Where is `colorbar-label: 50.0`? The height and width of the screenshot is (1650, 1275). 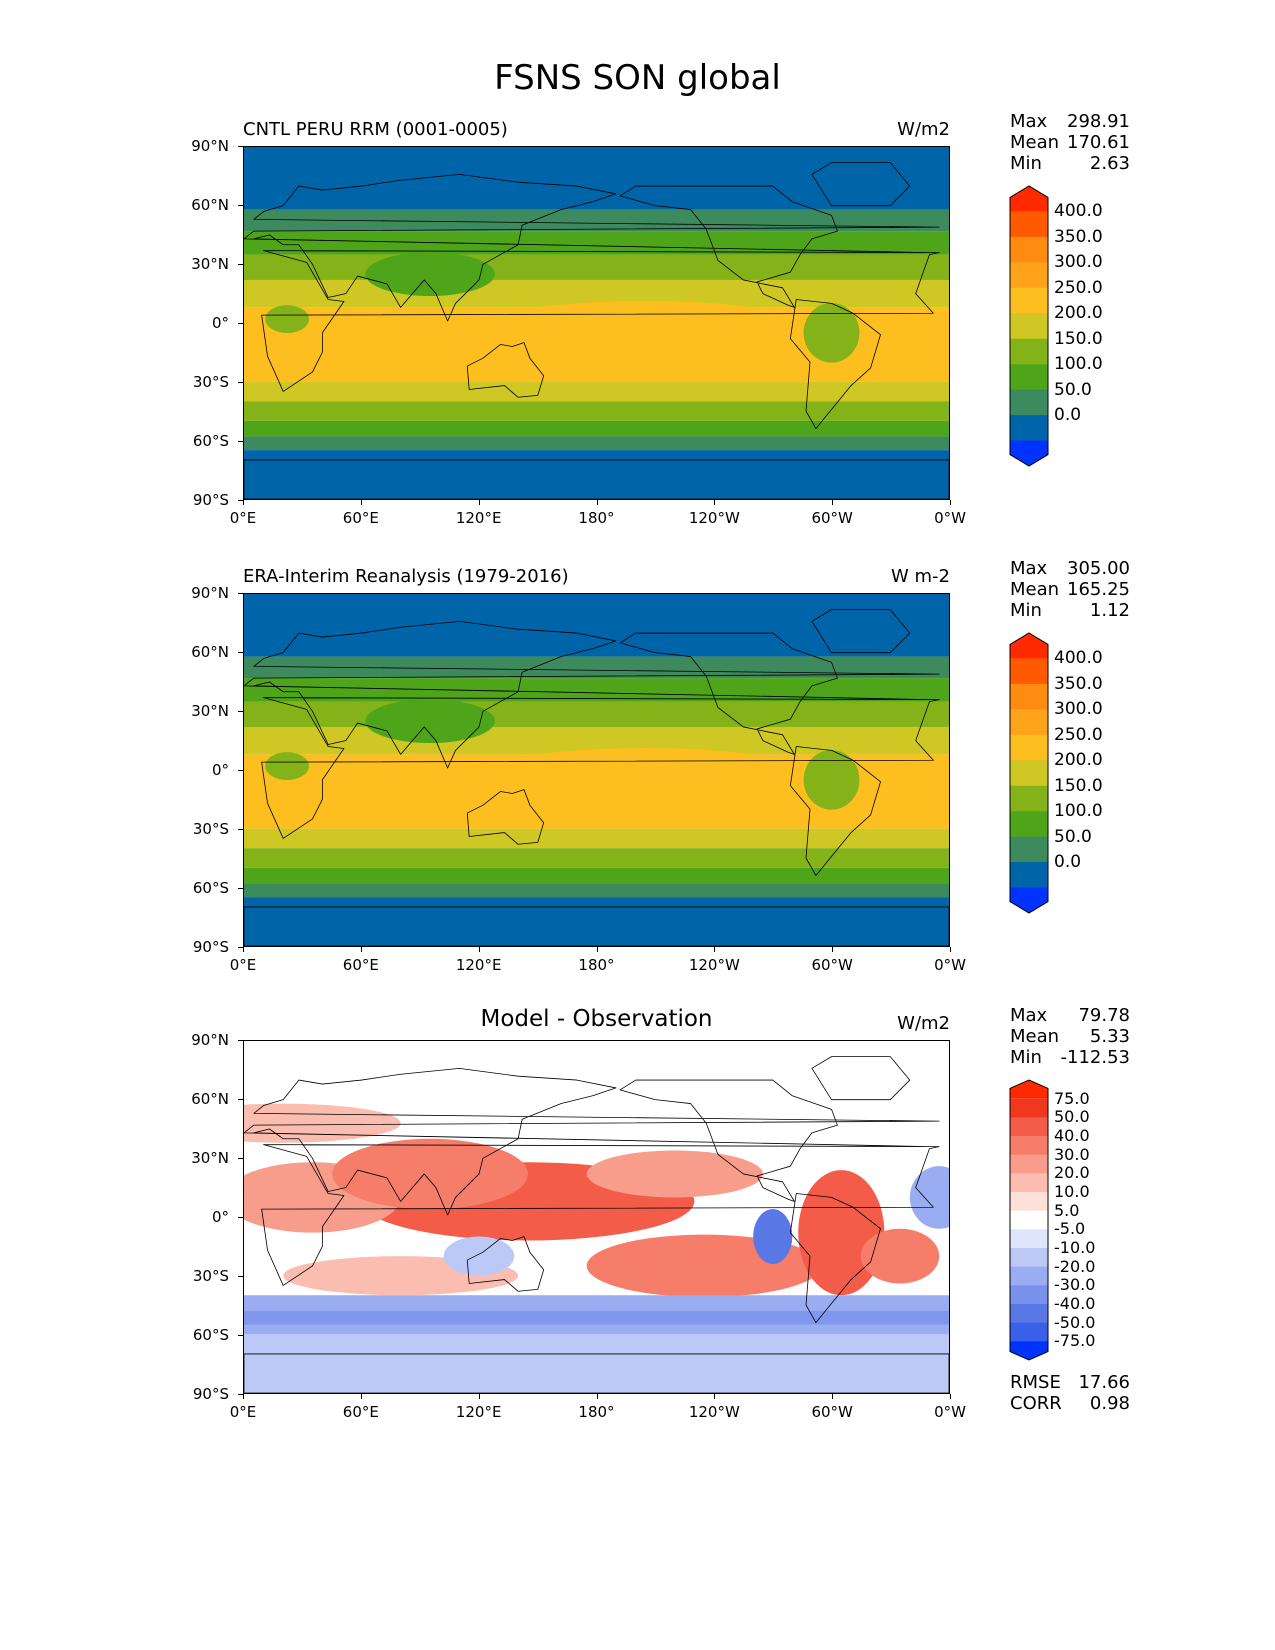
colorbar-label: 50.0 is located at coordinates (1073, 389).